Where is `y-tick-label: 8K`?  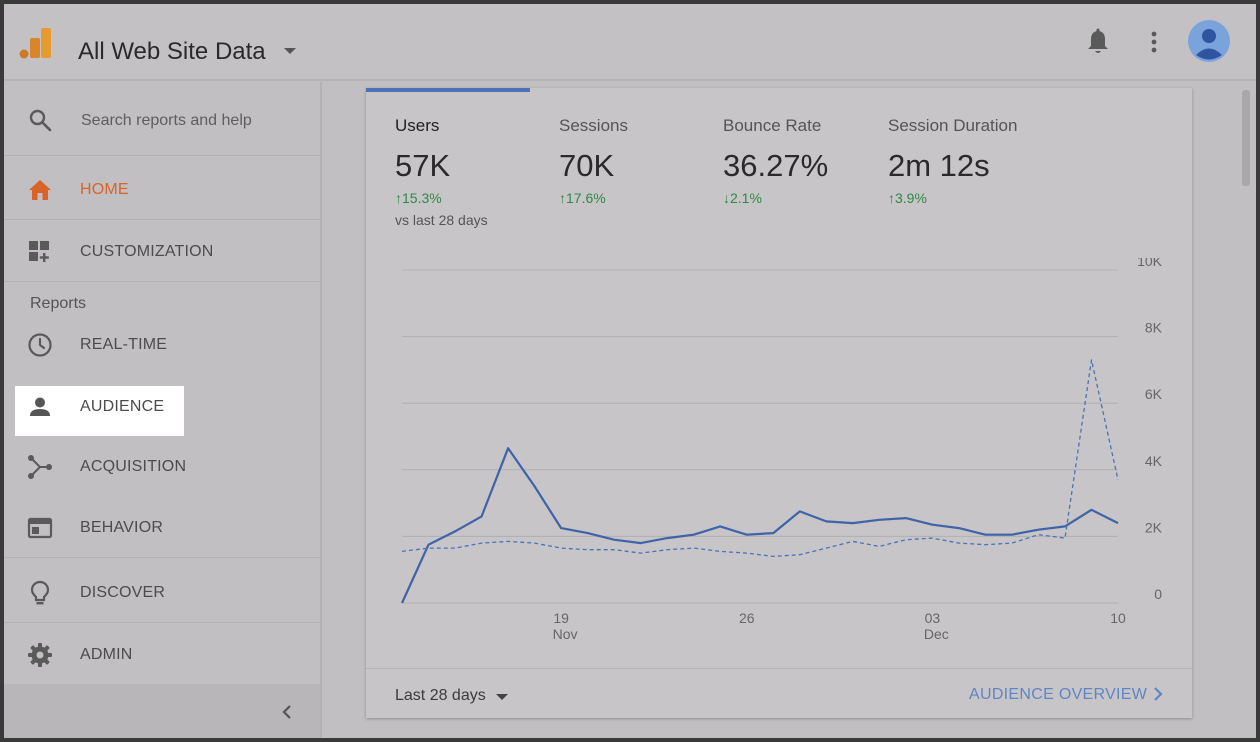 y-tick-label: 8K is located at coordinates (1154, 328).